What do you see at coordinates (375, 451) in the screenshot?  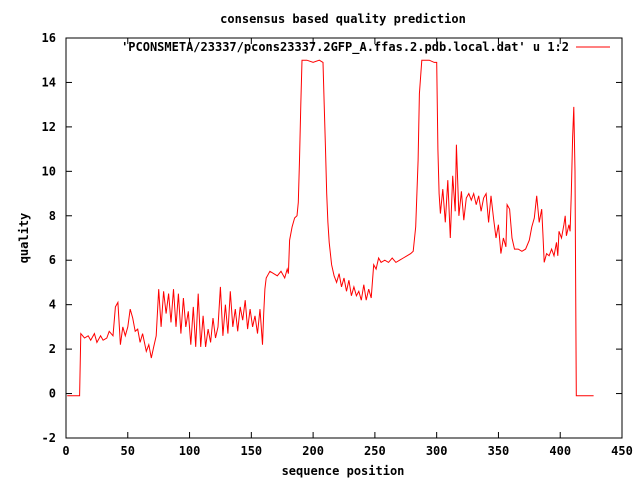 I see `x-tick-label: 250` at bounding box center [375, 451].